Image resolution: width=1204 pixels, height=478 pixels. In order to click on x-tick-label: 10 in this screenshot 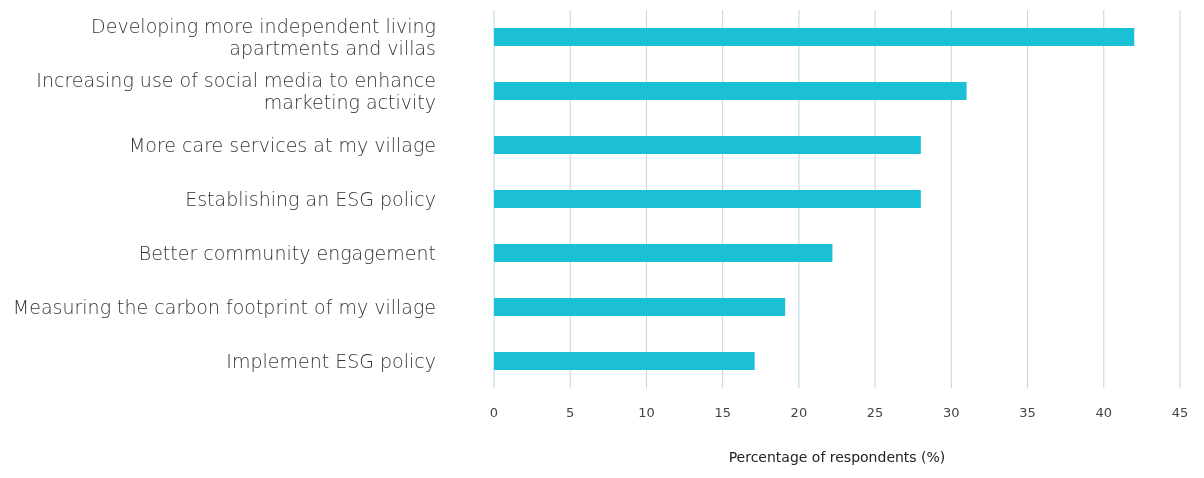, I will do `click(646, 413)`.